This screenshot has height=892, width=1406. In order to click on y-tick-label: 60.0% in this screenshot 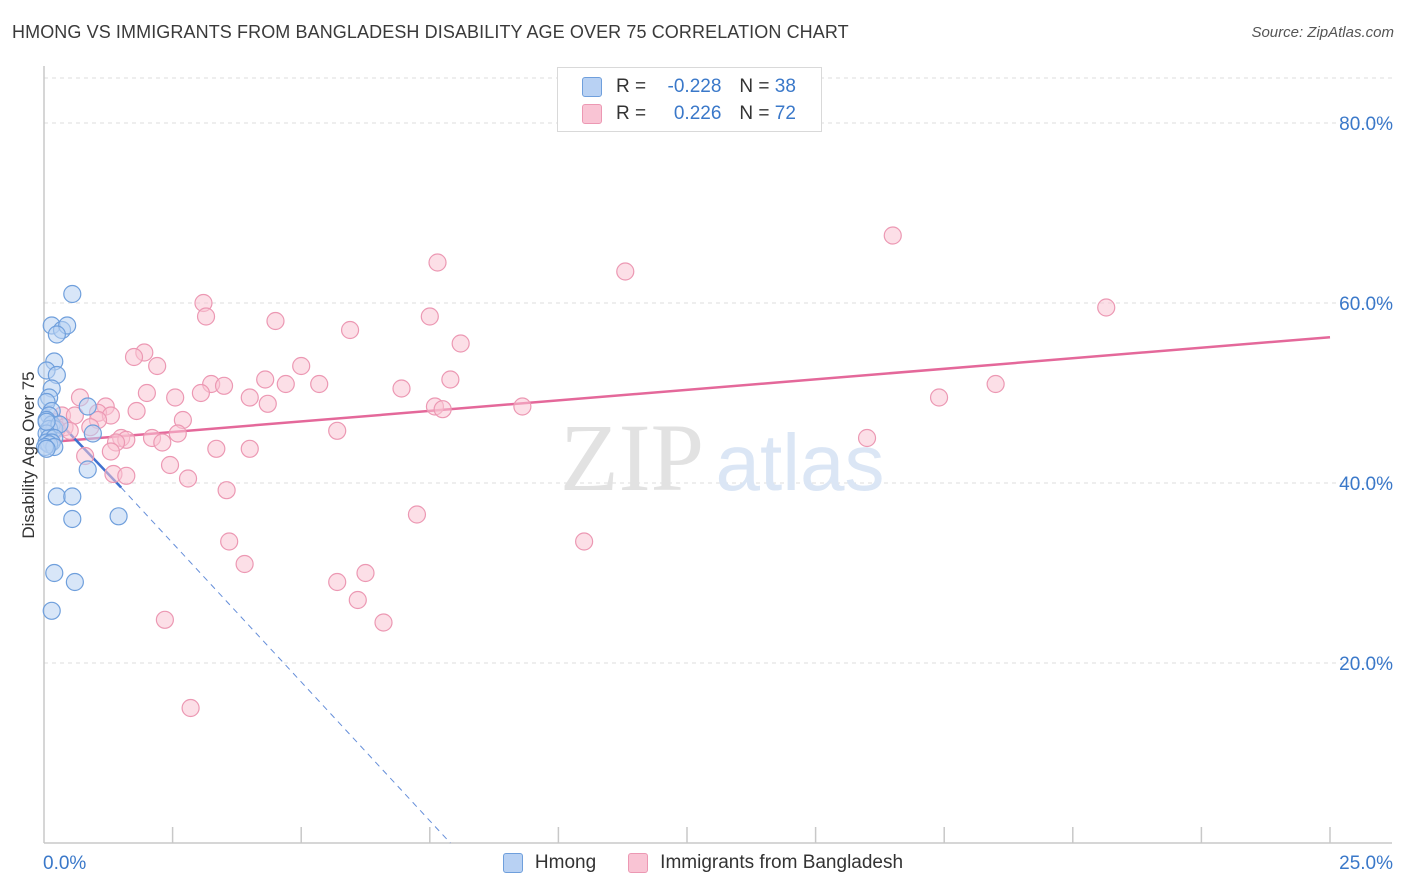, I will do `click(1366, 304)`.